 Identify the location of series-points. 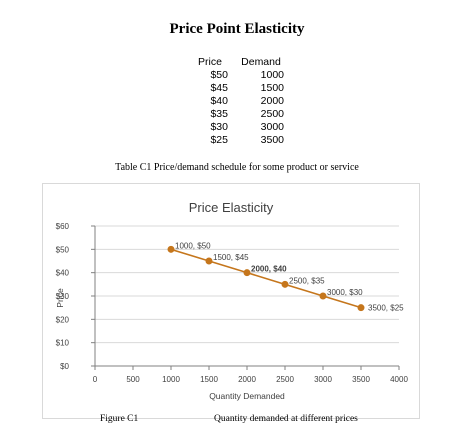
(266, 278).